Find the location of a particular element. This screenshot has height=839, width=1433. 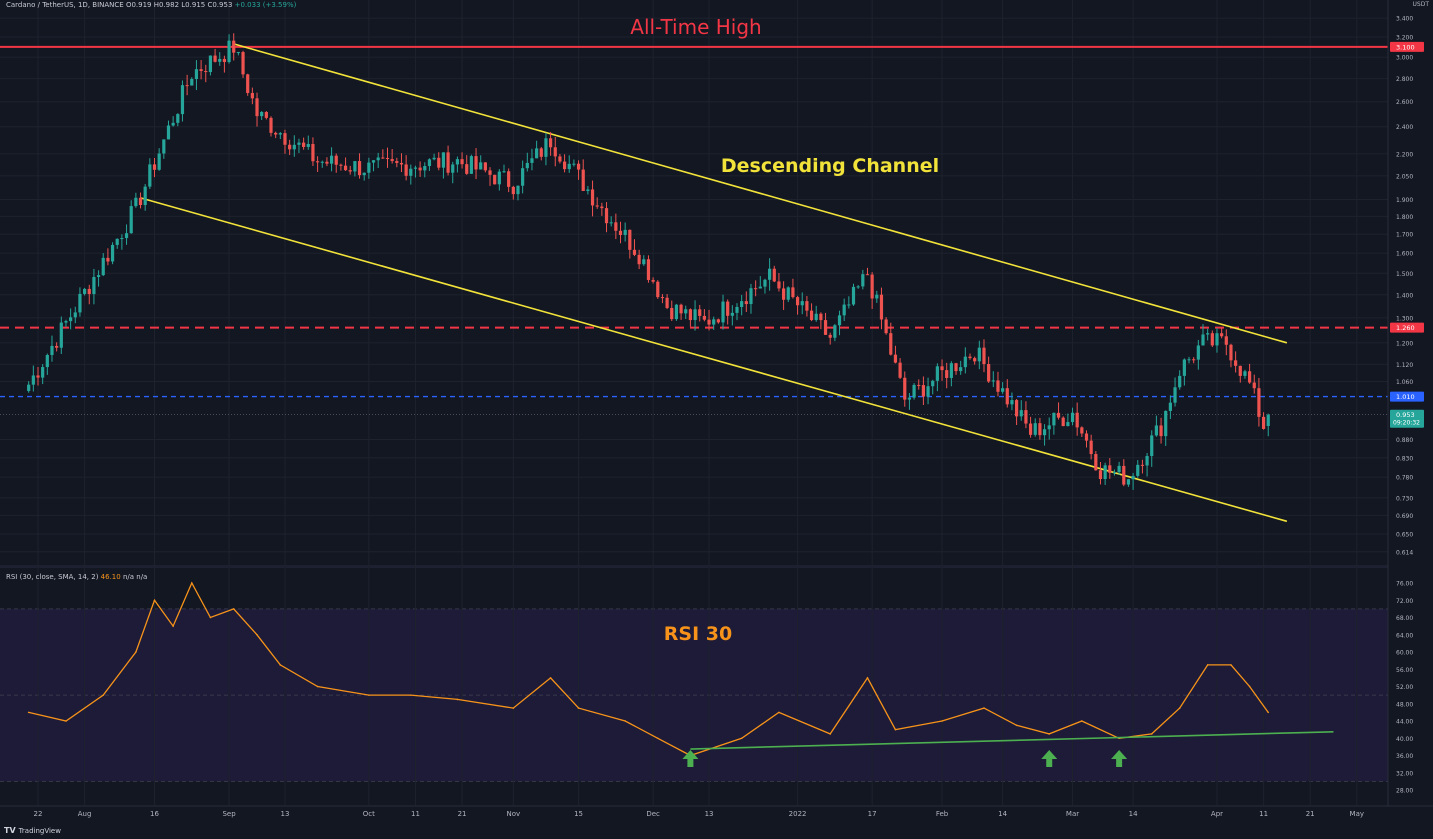

y-tick-label: 2.200 is located at coordinates (1404, 154).